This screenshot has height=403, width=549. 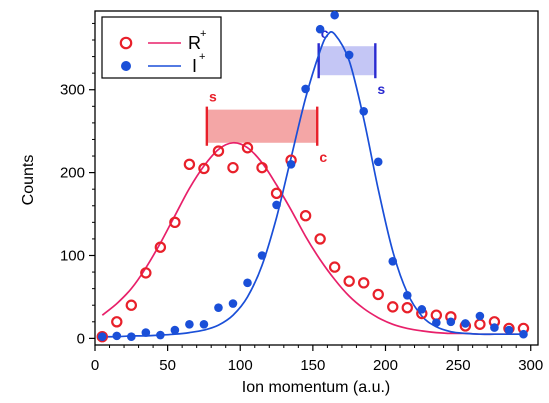 I want to click on legend-sup-r: +, so click(x=203, y=34).